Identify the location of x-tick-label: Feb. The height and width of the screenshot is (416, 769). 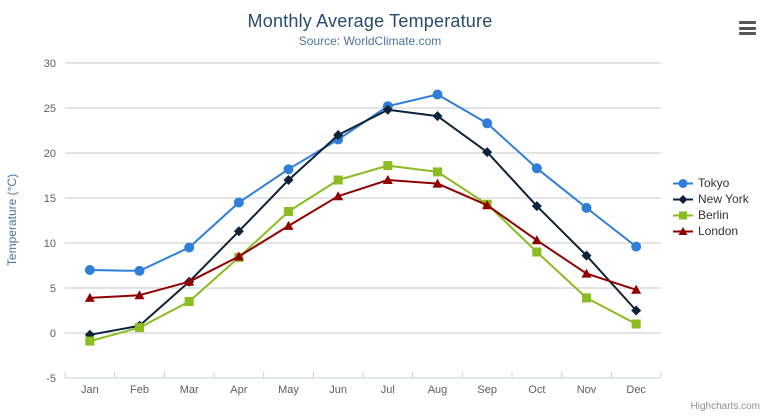
(139, 390).